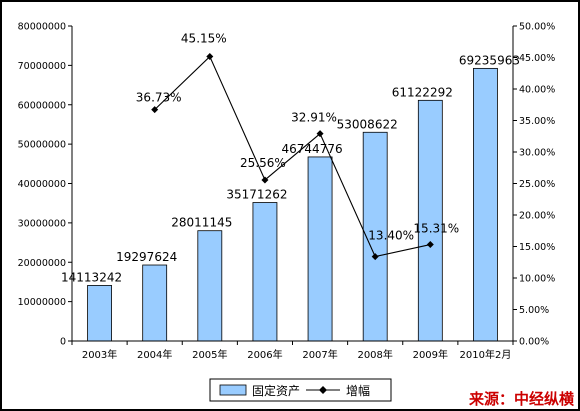 This screenshot has height=411, width=580. What do you see at coordinates (91, 277) in the screenshot?
I see `bar-value-label: 14113242` at bounding box center [91, 277].